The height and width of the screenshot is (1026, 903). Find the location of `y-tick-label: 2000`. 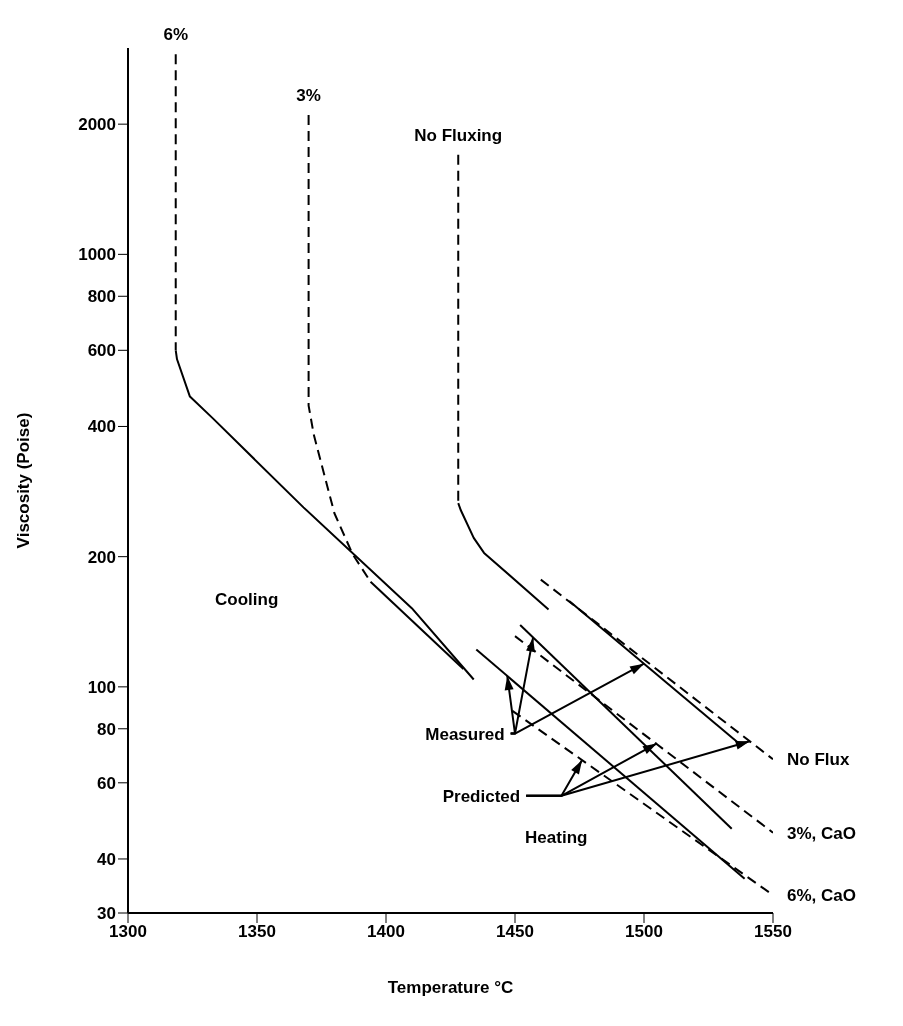

y-tick-label: 2000 is located at coordinates (97, 125).